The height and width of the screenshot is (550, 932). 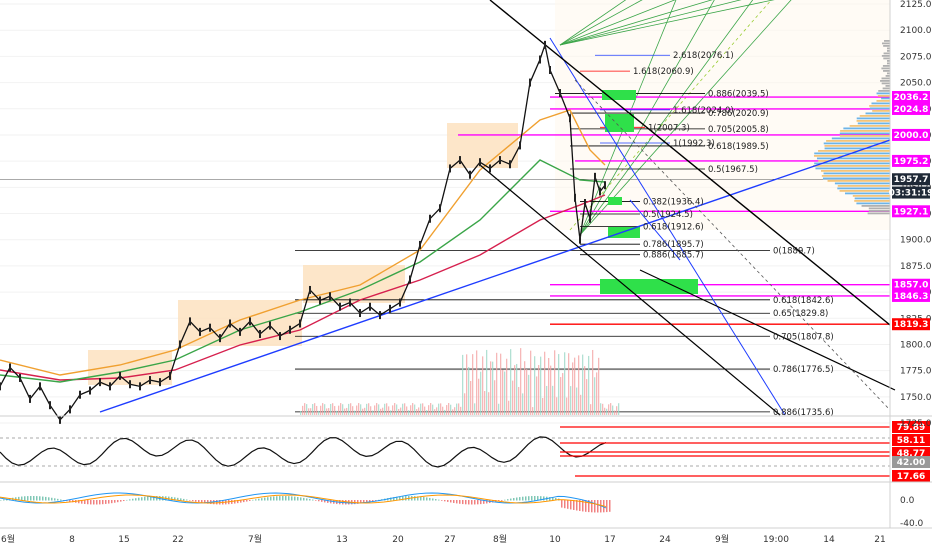 What do you see at coordinates (911, 297) in the screenshot?
I see `price-tag-label: 1846.3` at bounding box center [911, 297].